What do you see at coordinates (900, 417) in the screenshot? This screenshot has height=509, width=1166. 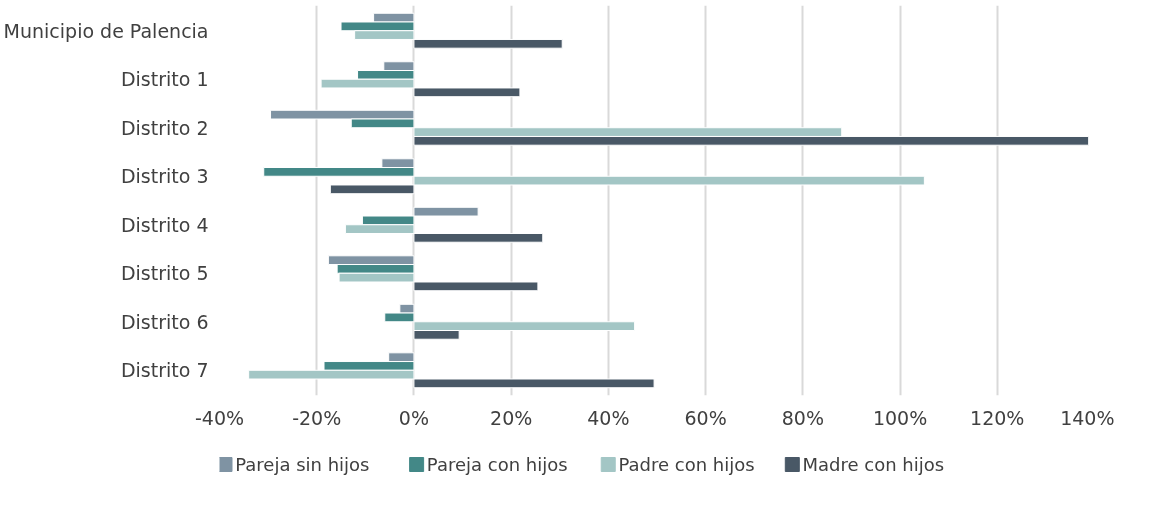 I see `x-tick-label: 100%` at bounding box center [900, 417].